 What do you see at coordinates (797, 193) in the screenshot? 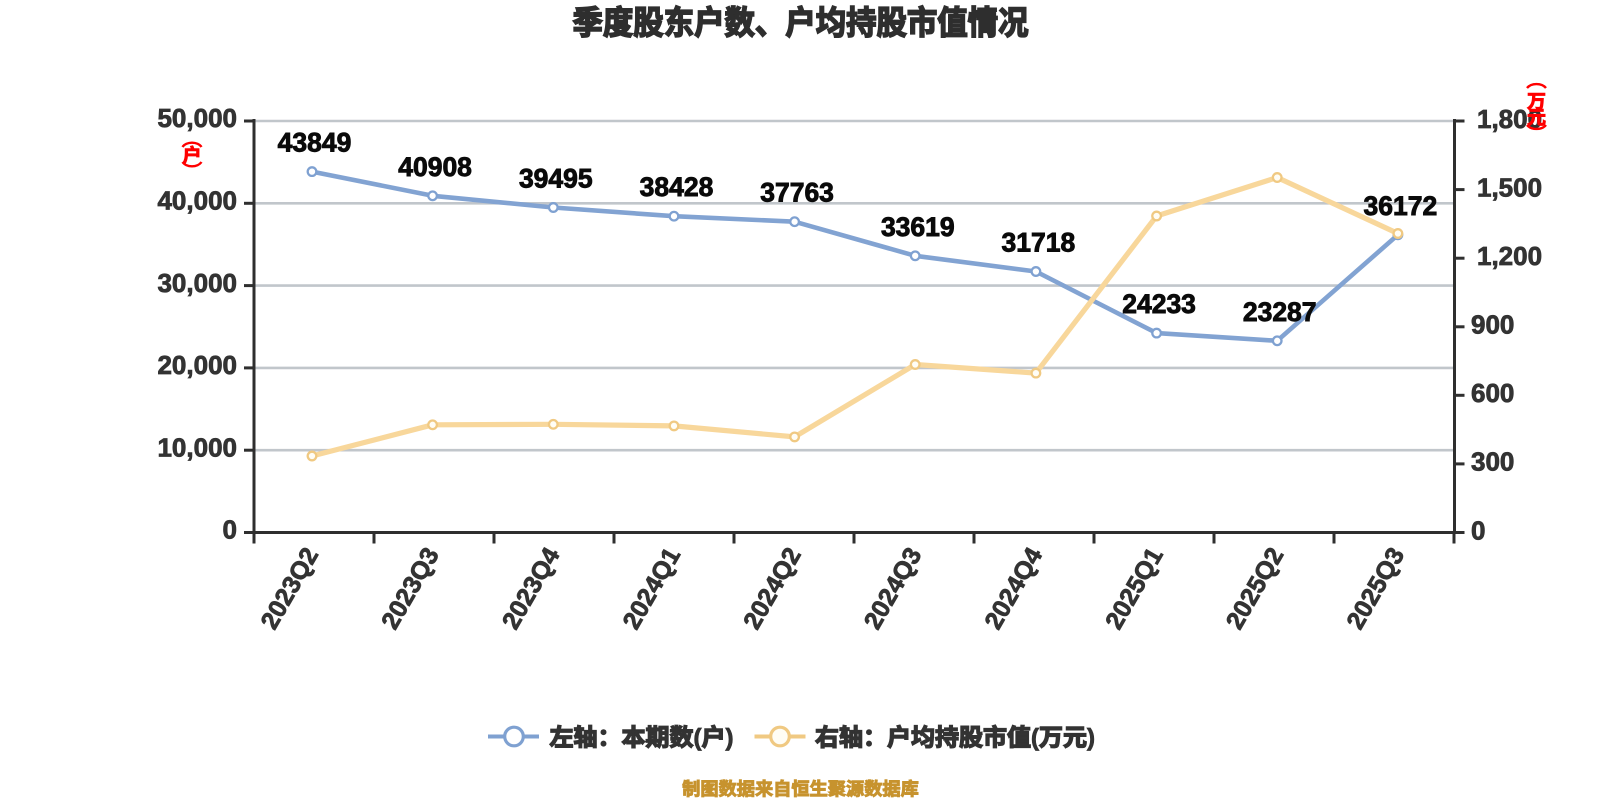
I see `svg-text: 37763` at bounding box center [797, 193].